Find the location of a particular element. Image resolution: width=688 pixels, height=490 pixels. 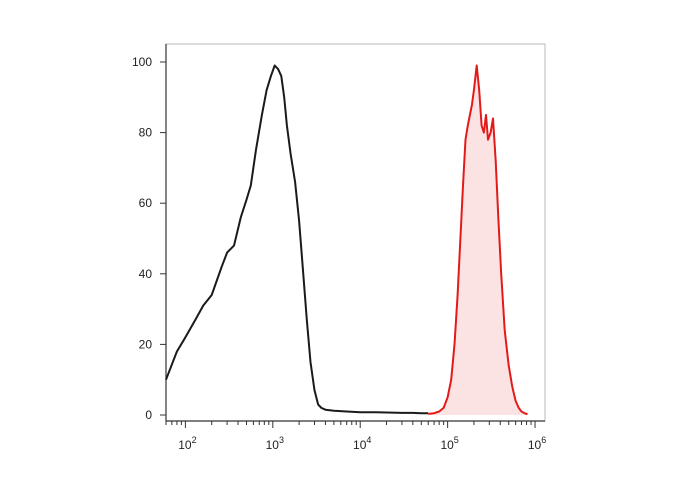

y-axis: 0 20 40 60 80 100 is located at coordinates (149, 238).